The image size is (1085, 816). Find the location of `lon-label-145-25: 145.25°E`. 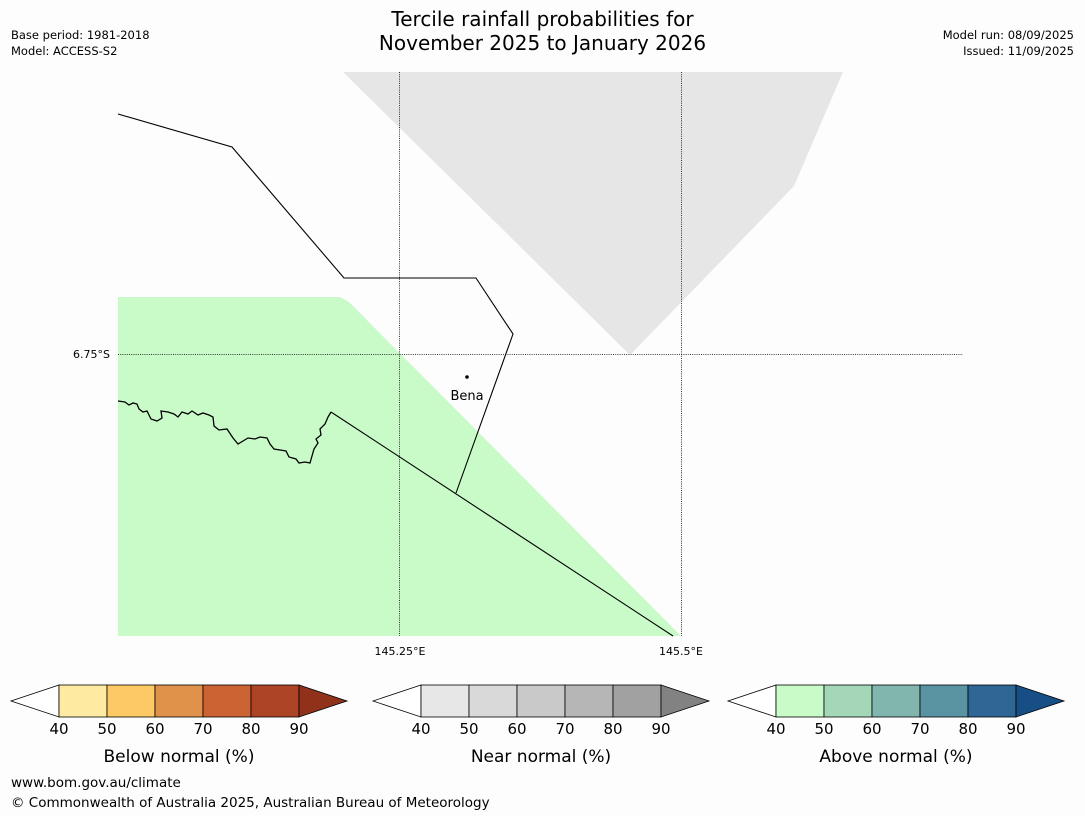

lon-label-145-25: 145.25°E is located at coordinates (400, 651).